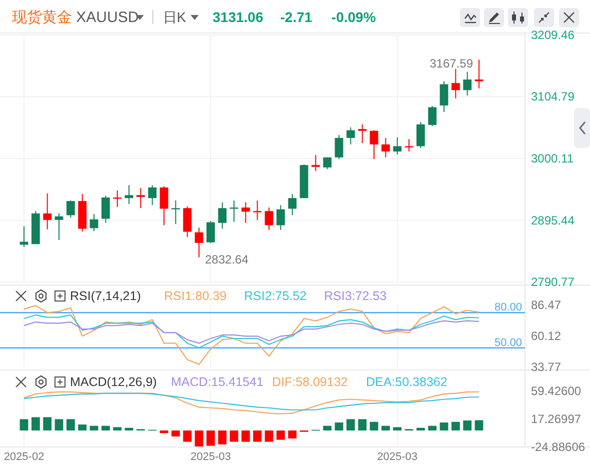  What do you see at coordinates (556, 419) in the screenshot?
I see `y-tick-label: 17.26997` at bounding box center [556, 419].